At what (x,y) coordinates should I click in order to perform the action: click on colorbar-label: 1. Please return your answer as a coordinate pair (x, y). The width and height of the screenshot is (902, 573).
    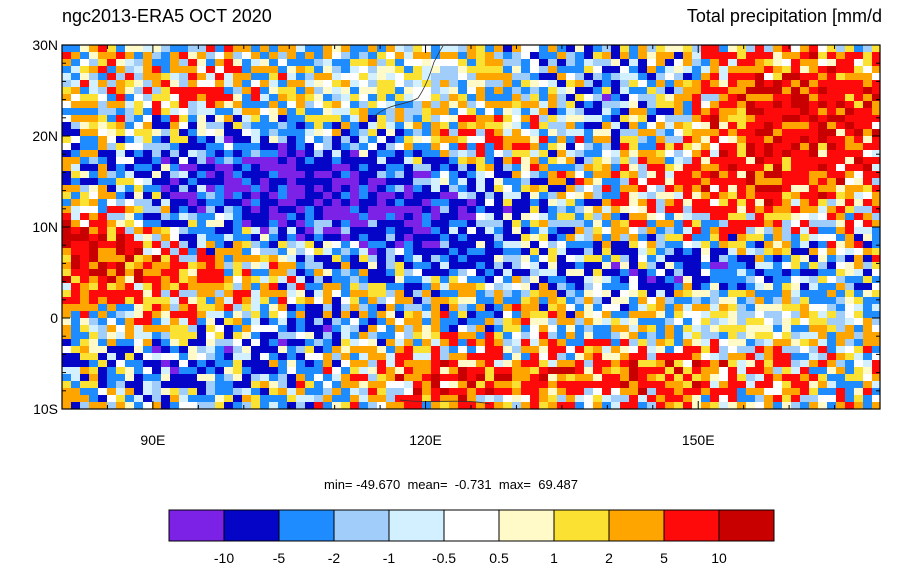
    Looking at the image, I should click on (554, 558).